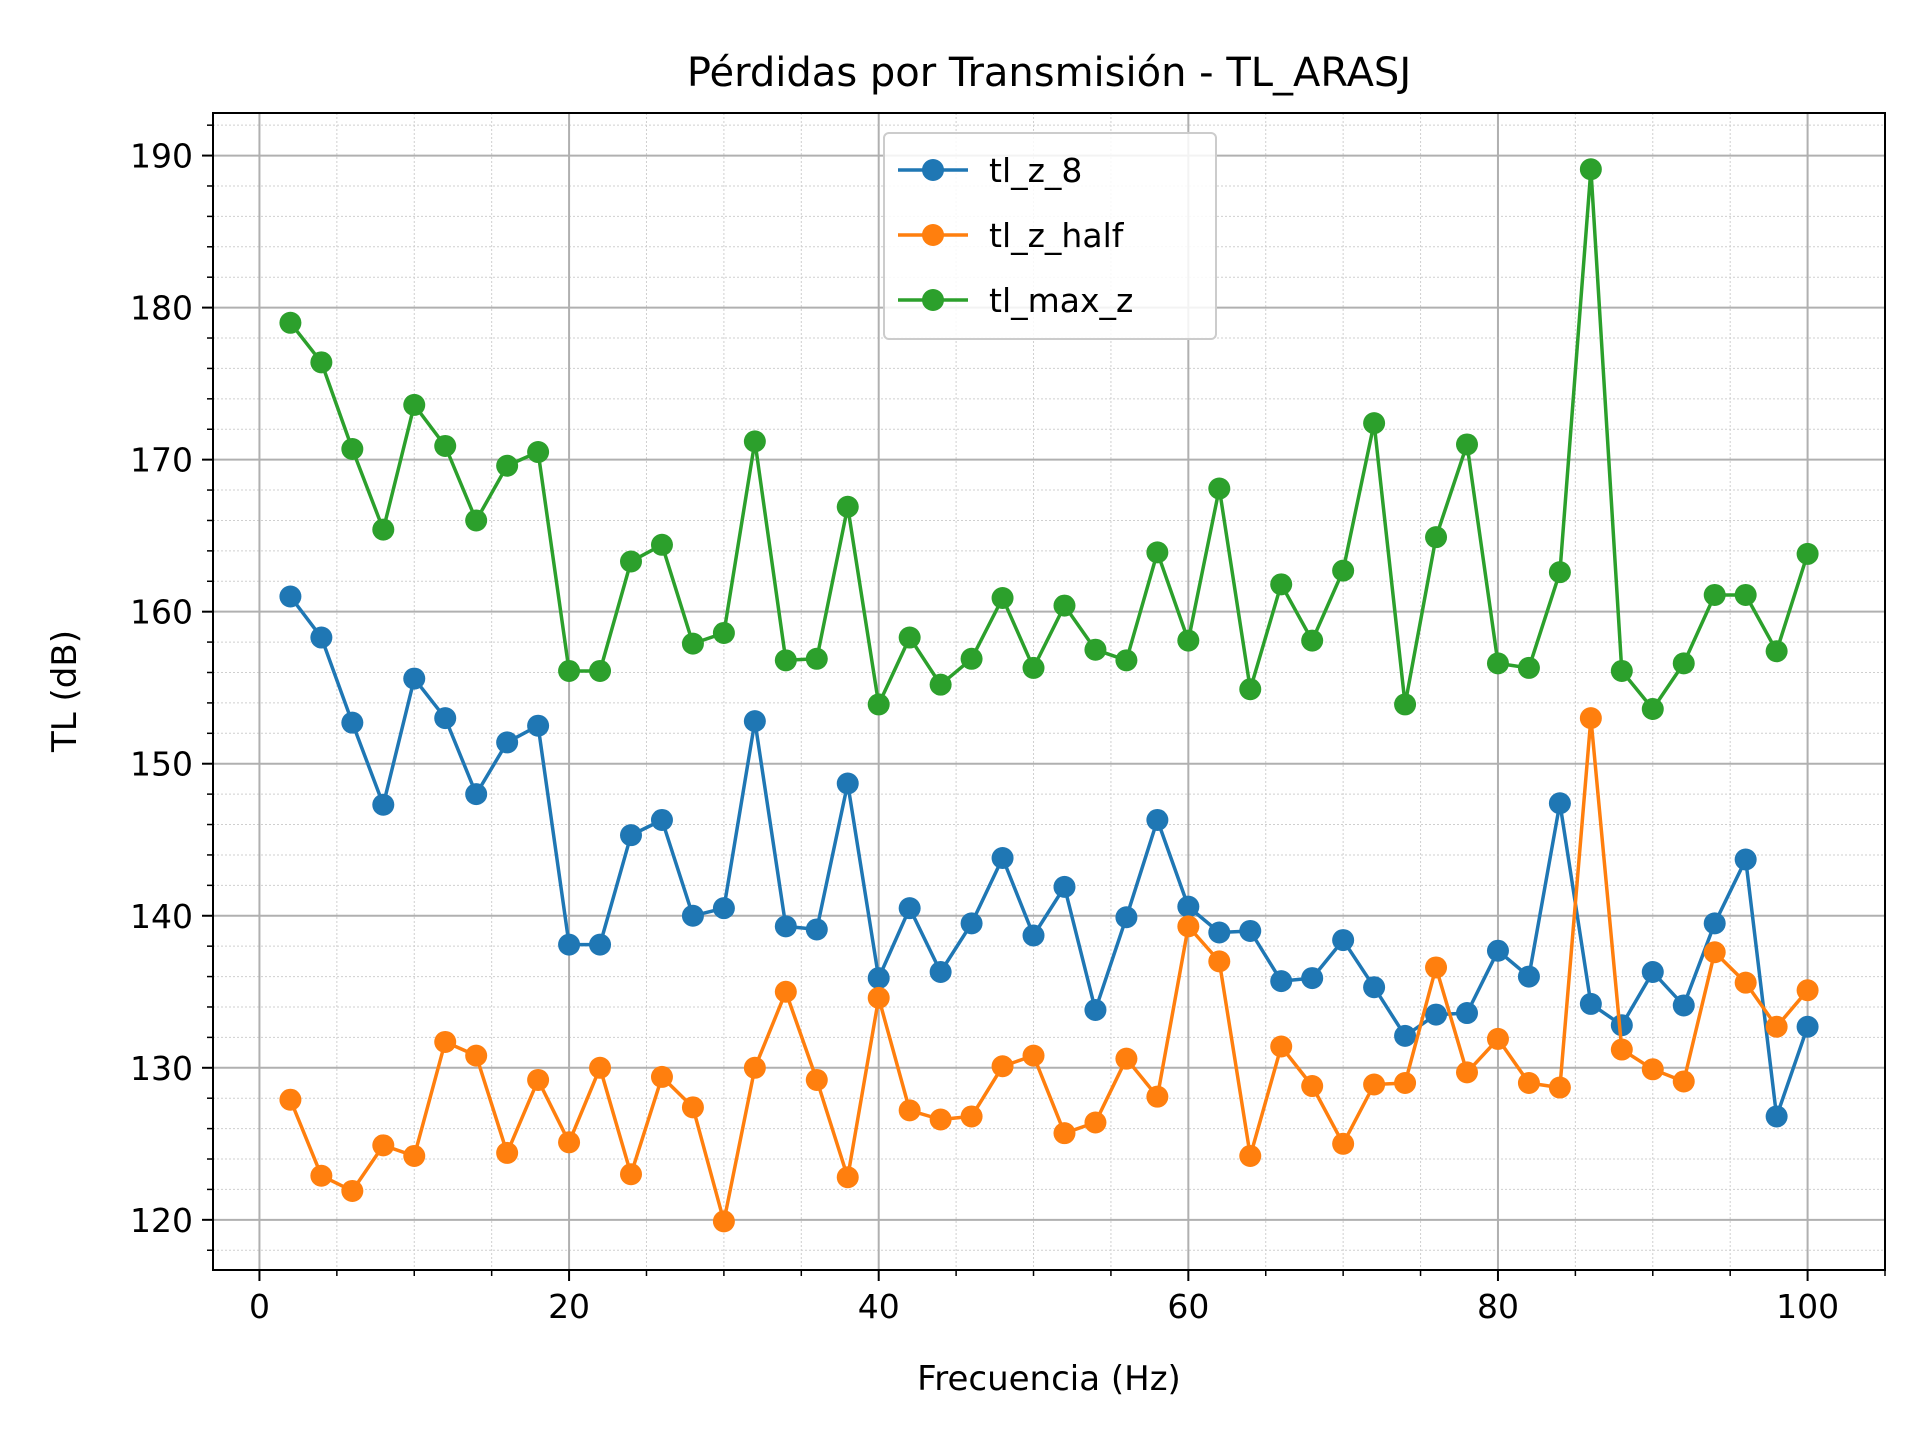 Image resolution: width=1920 pixels, height=1440 pixels. What do you see at coordinates (161, 1068) in the screenshot?
I see `y-tick-label: 130` at bounding box center [161, 1068].